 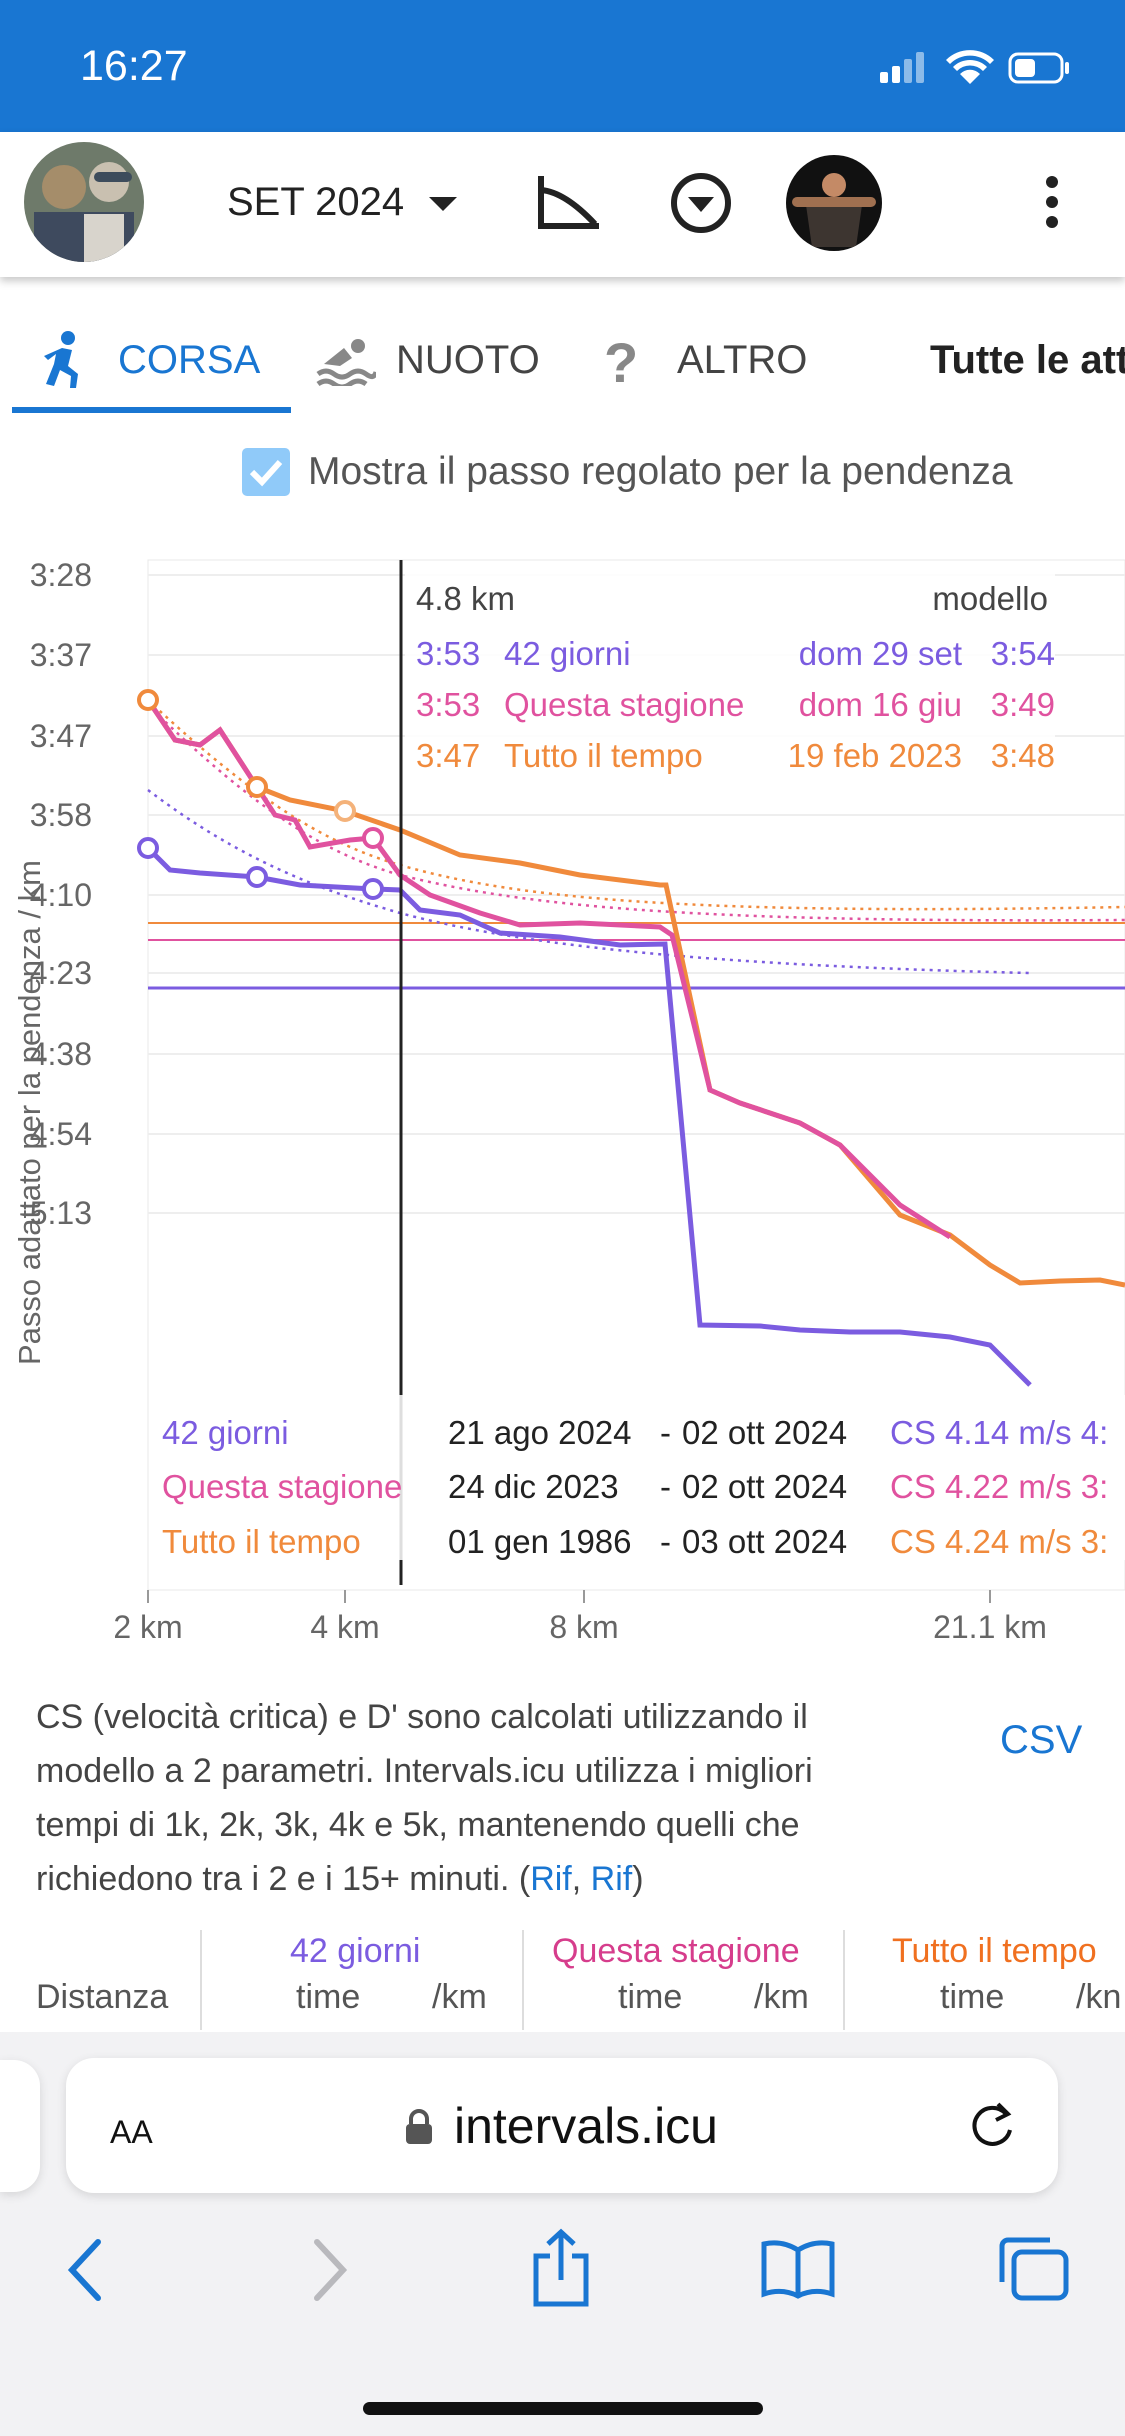 I want to click on tooltip-distance: 4.8 km, so click(x=465, y=598).